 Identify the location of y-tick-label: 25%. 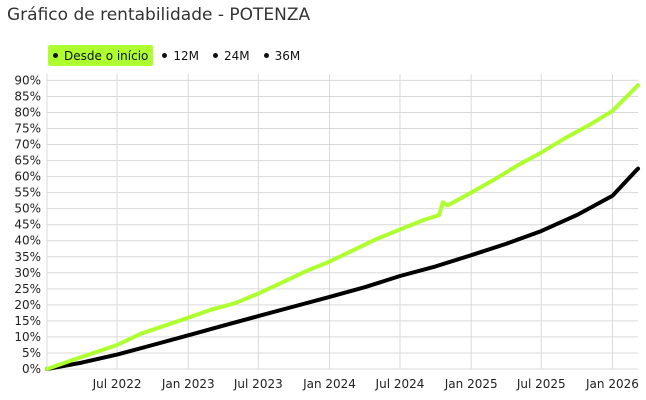
(27, 289).